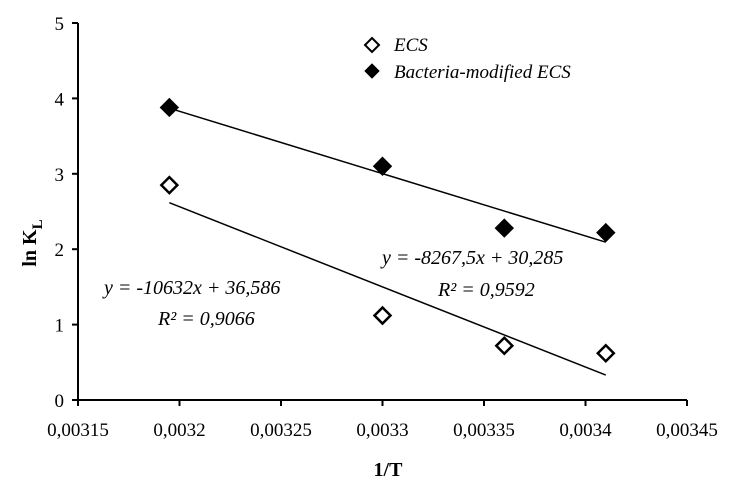  Describe the element at coordinates (372, 71) in the screenshot. I see `legend-marker-bacteria-modified-ecs` at that location.